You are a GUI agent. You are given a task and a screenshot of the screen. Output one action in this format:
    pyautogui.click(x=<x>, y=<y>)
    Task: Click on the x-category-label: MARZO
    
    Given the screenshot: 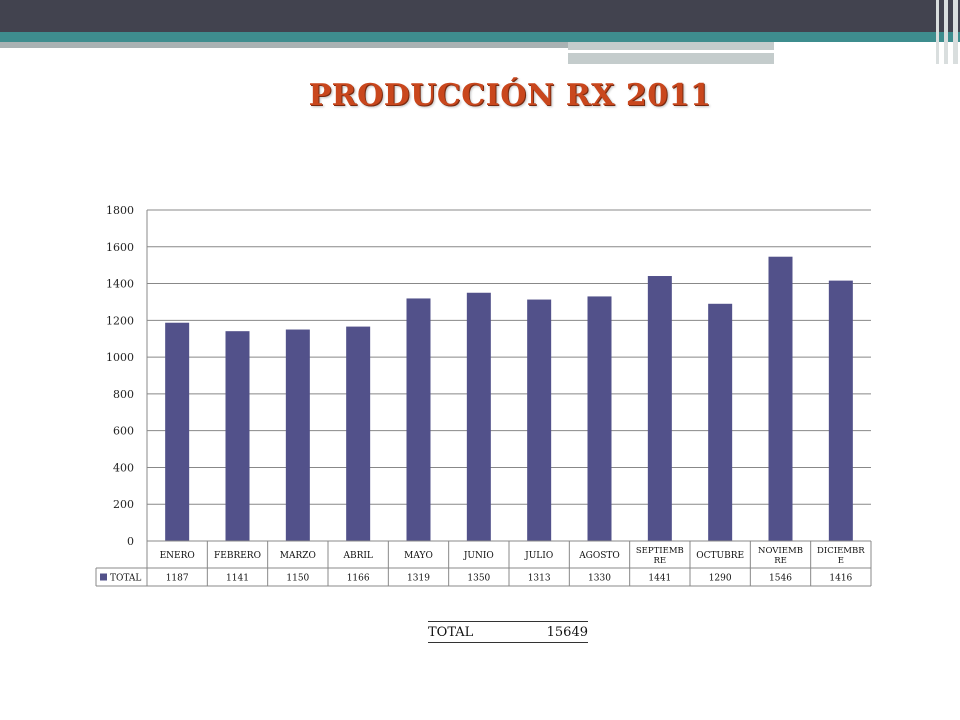 What is the action you would take?
    pyautogui.click(x=298, y=556)
    